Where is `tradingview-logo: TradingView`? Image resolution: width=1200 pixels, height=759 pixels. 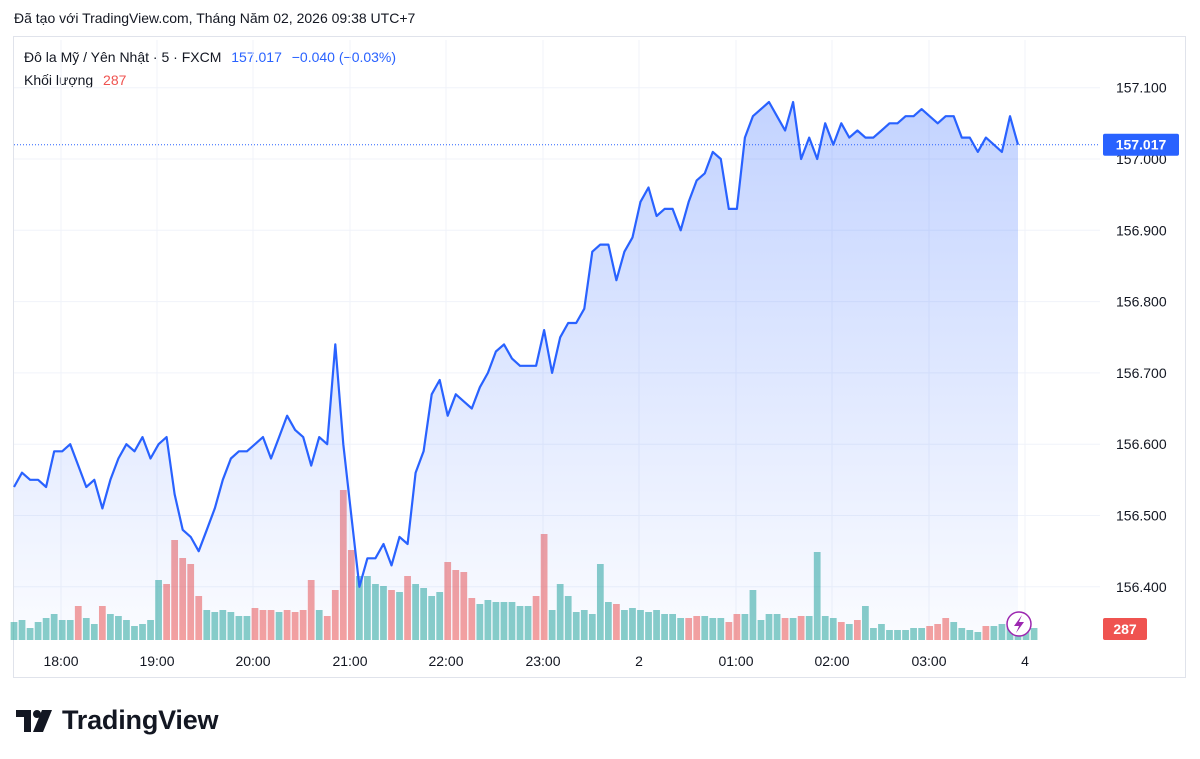
tradingview-logo: TradingView is located at coordinates (117, 720).